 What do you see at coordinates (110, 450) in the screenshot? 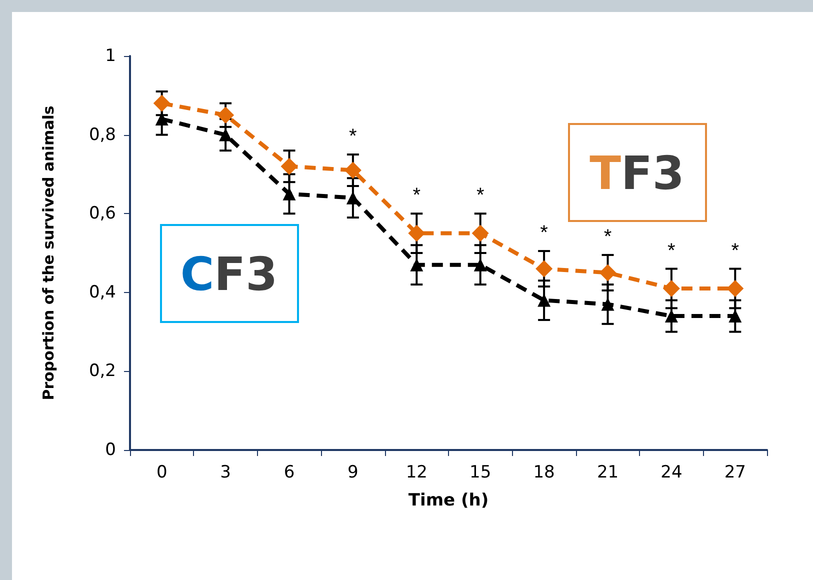
I see `y-tick-label: 0` at bounding box center [110, 450].